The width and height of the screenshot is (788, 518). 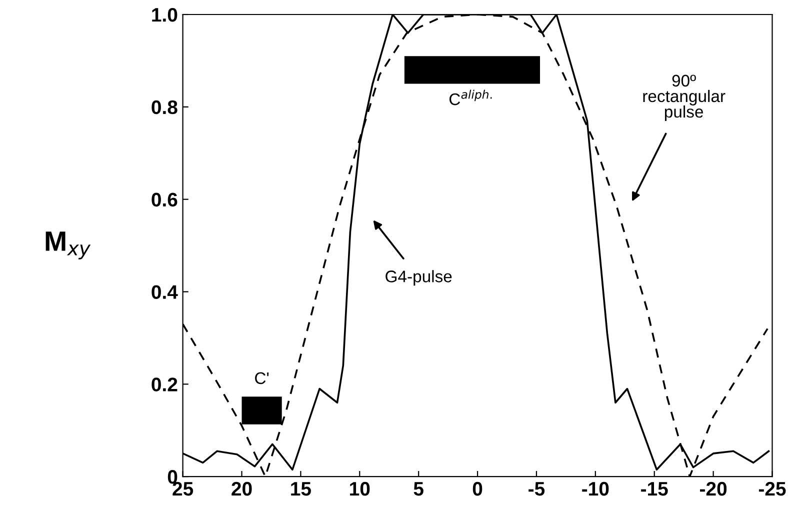 What do you see at coordinates (419, 278) in the screenshot?
I see `annotation: G4-pulse` at bounding box center [419, 278].